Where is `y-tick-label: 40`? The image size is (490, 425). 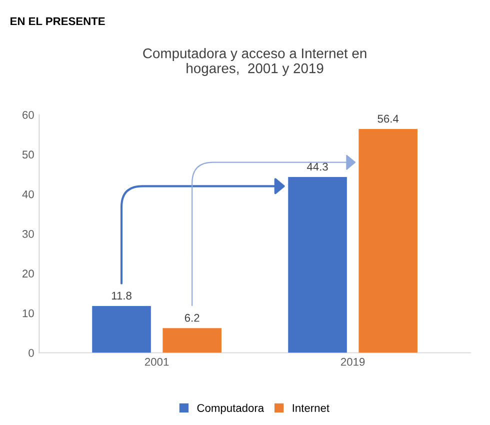
y-tick-label: 40 is located at coordinates (28, 194).